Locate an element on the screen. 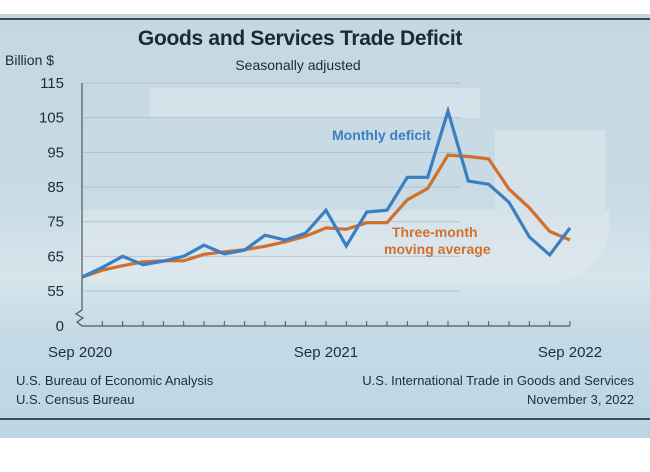  ship-bridge-background is located at coordinates (550, 170).